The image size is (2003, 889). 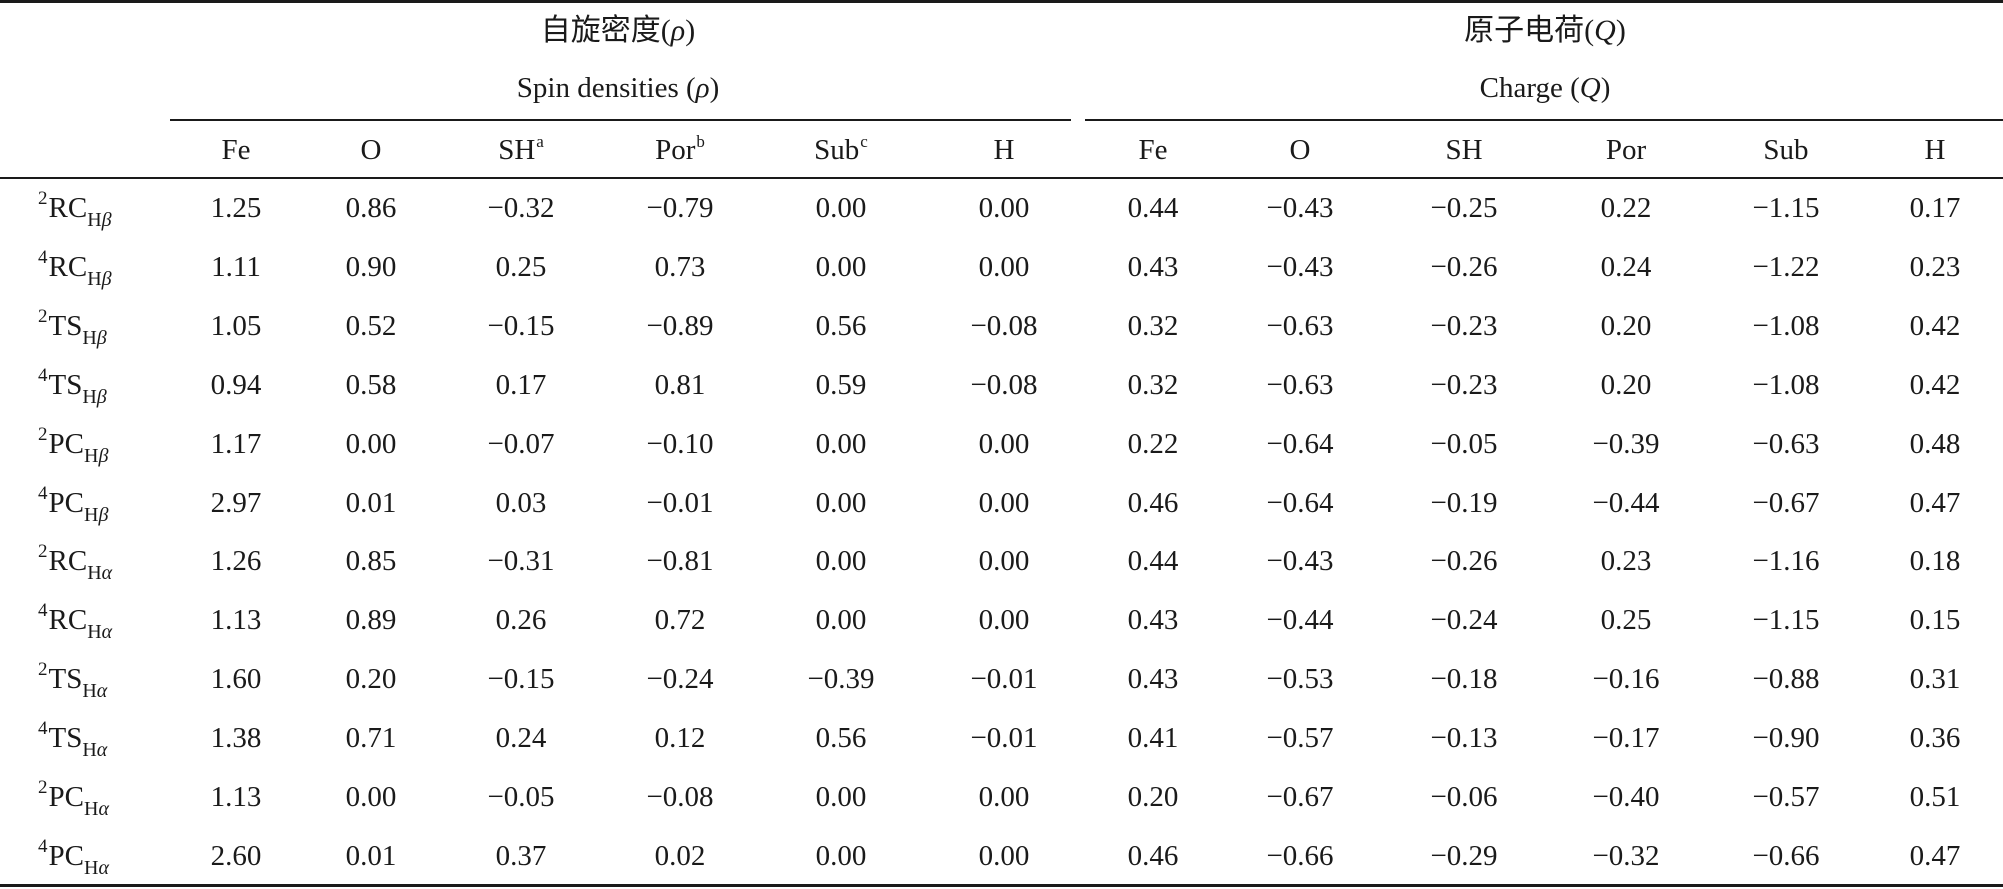 I want to click on spin-density-header-cn: 自旋密度(ρ), so click(x=618, y=30).